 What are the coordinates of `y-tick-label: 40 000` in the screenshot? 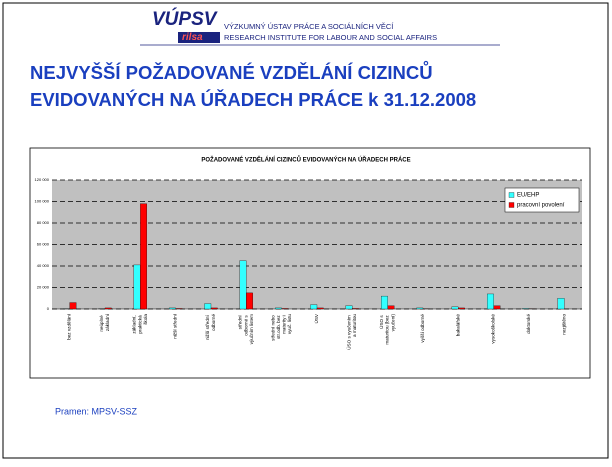 It's located at (43, 265).